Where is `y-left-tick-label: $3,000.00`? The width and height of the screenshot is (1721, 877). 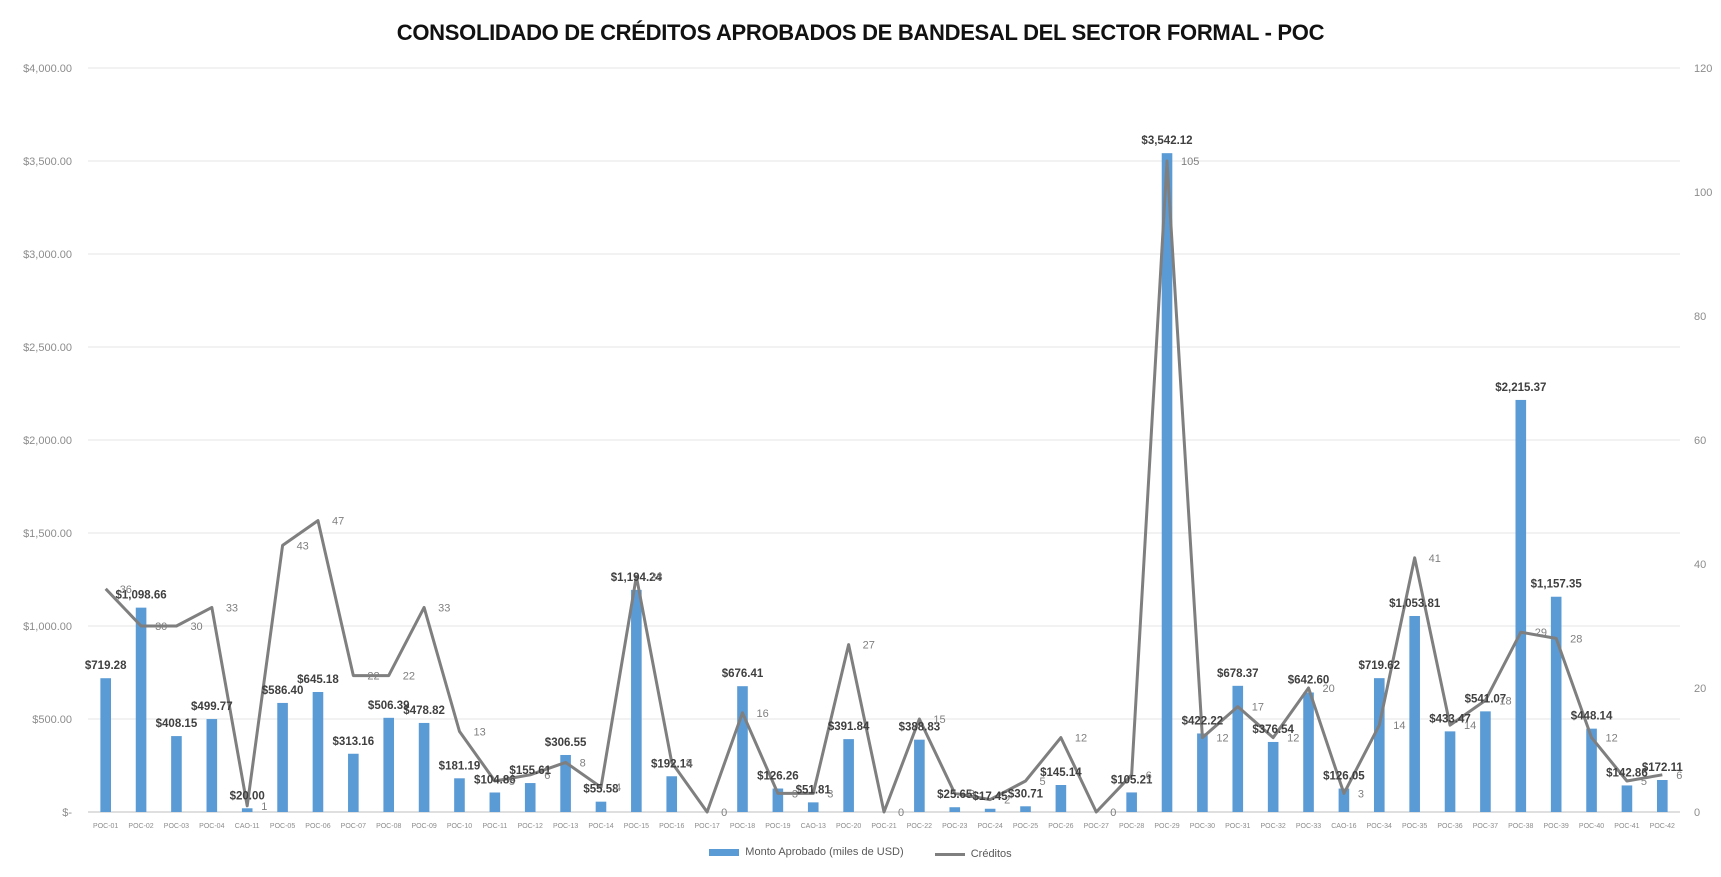 y-left-tick-label: $3,000.00 is located at coordinates (47, 255).